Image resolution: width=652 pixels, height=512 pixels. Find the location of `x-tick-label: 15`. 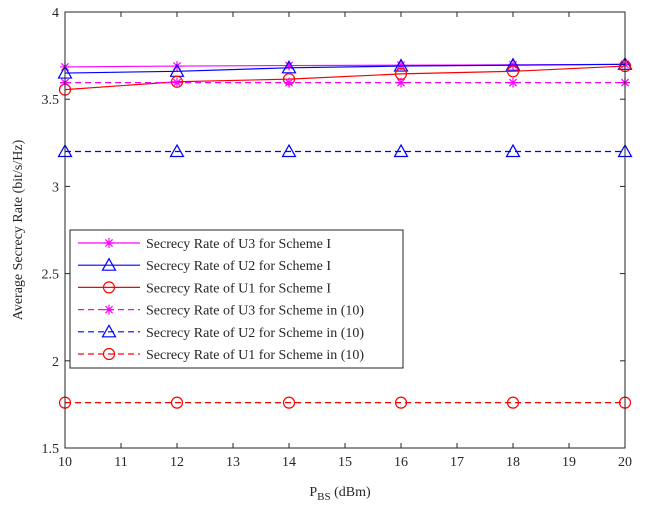

x-tick-label: 15 is located at coordinates (345, 462).